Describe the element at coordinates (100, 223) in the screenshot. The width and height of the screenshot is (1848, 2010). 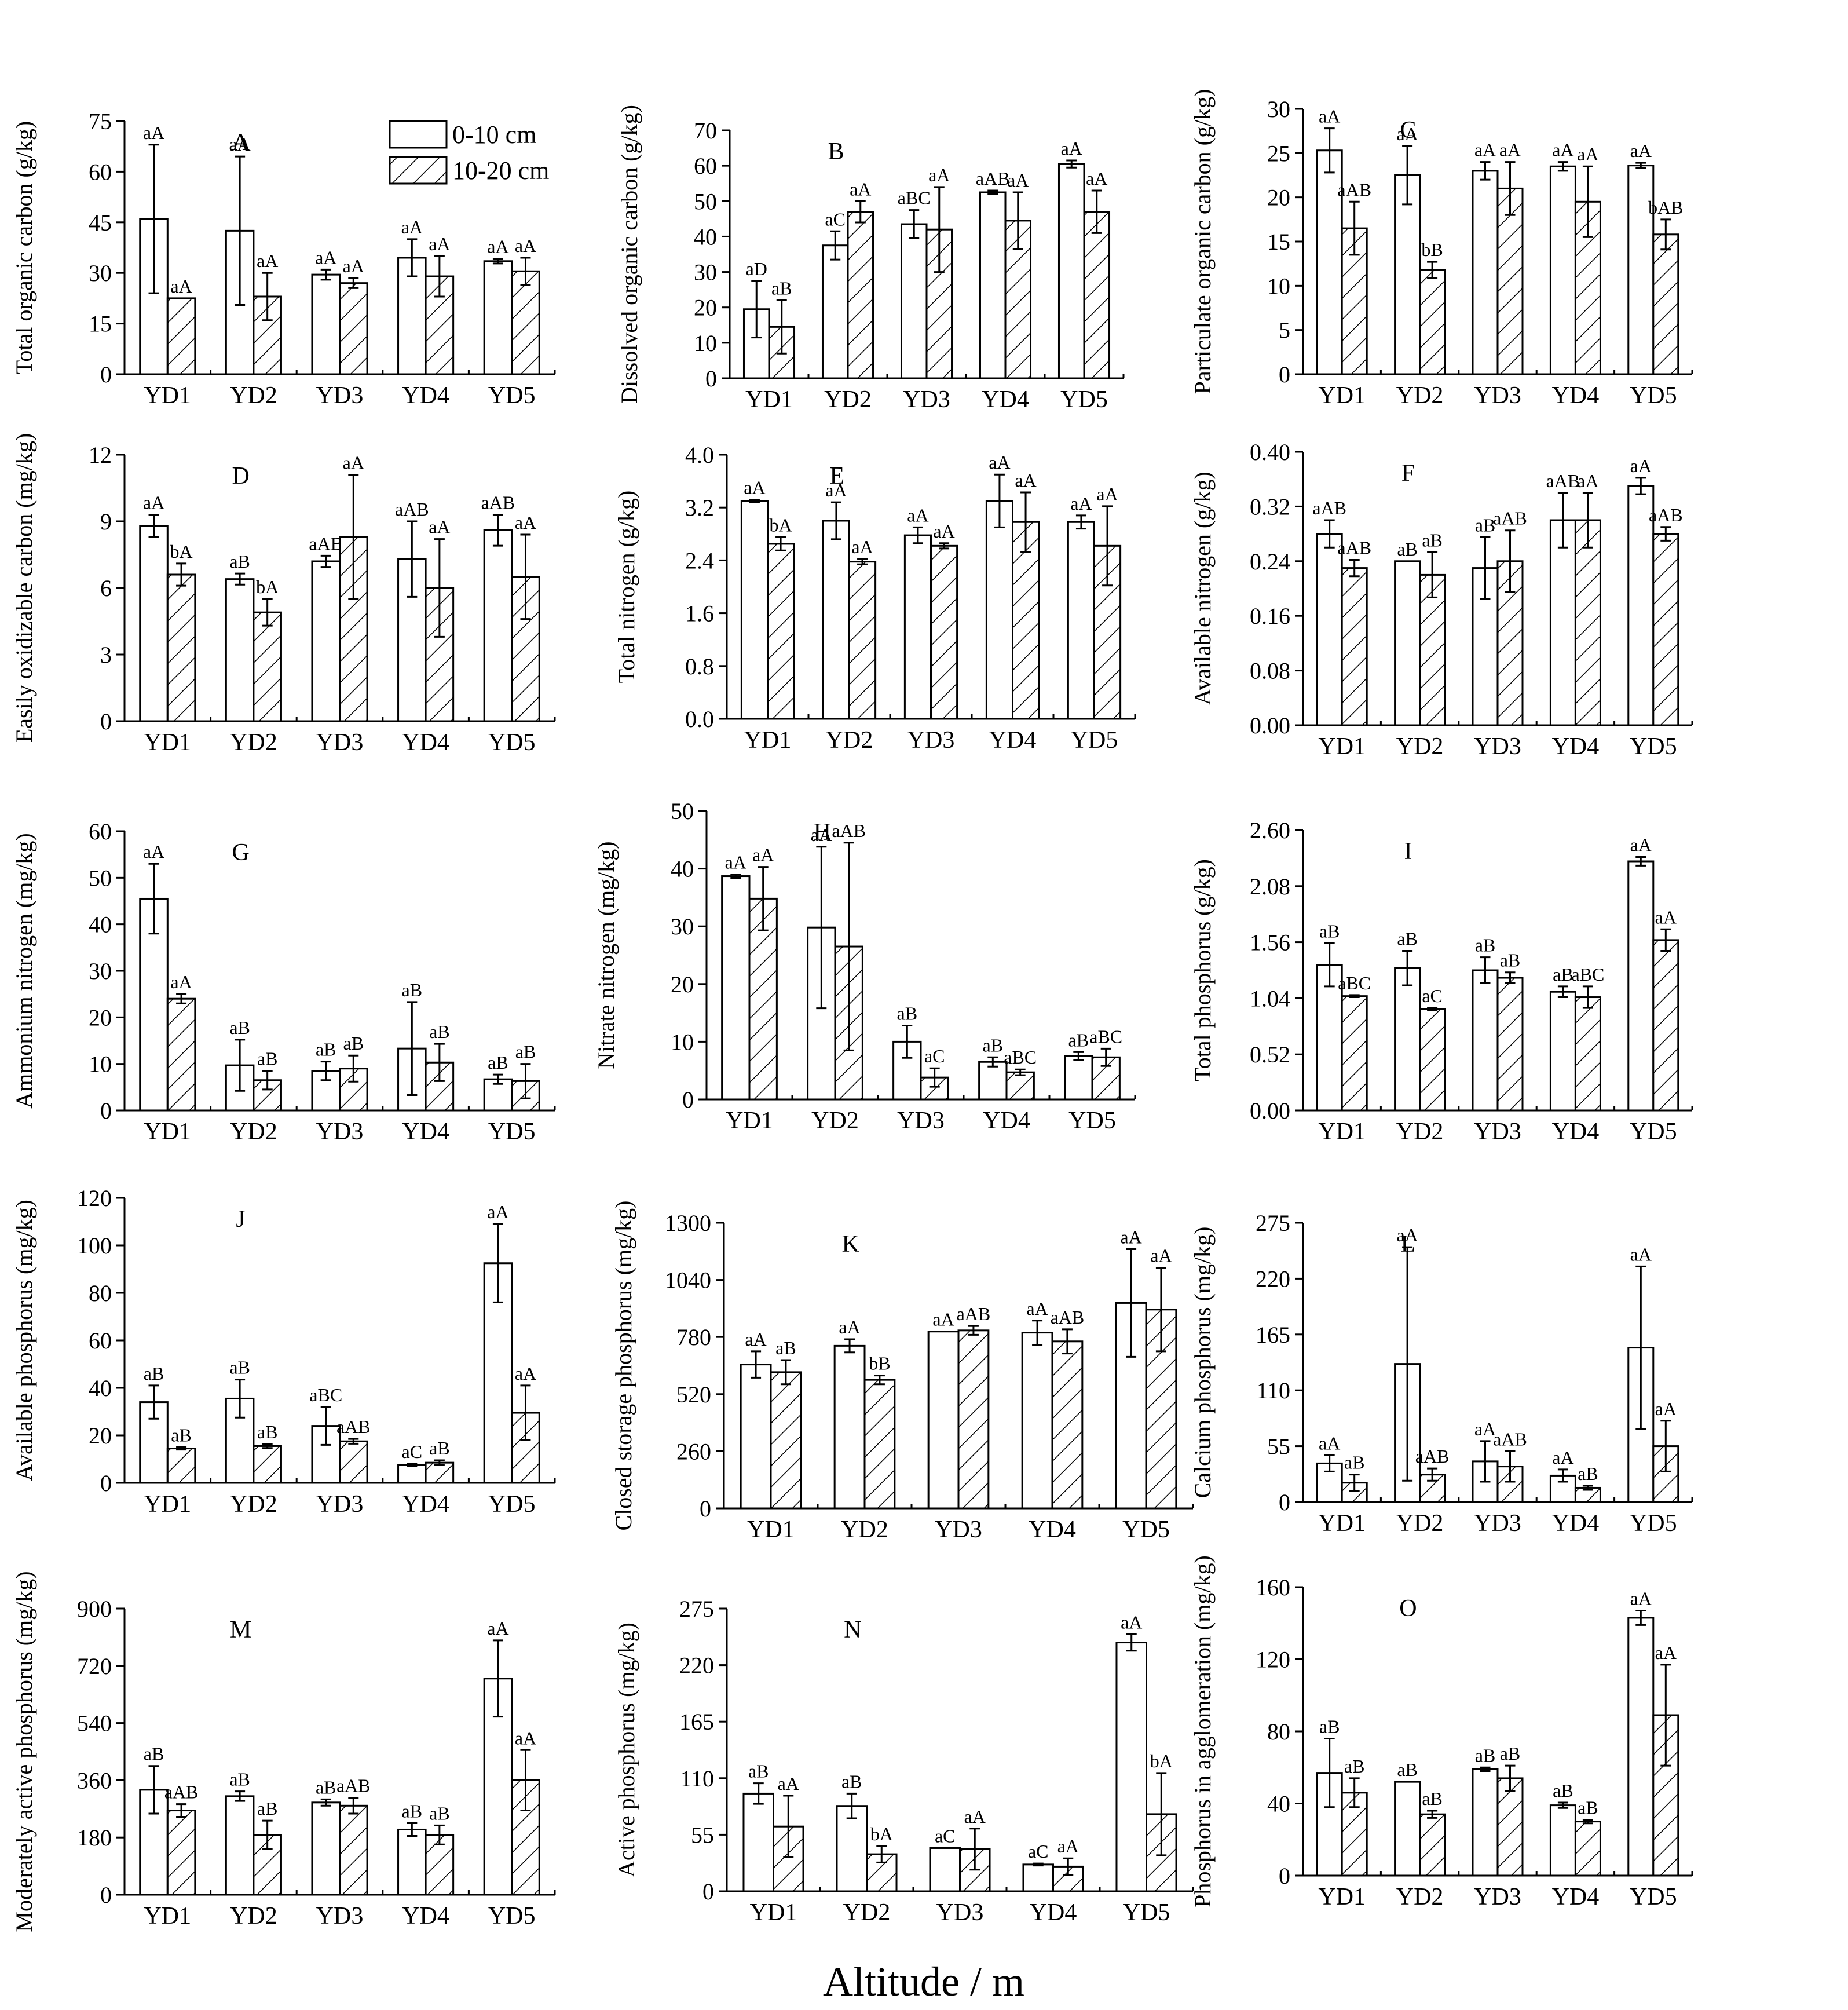
I see `y-tick-label: 45` at that location.